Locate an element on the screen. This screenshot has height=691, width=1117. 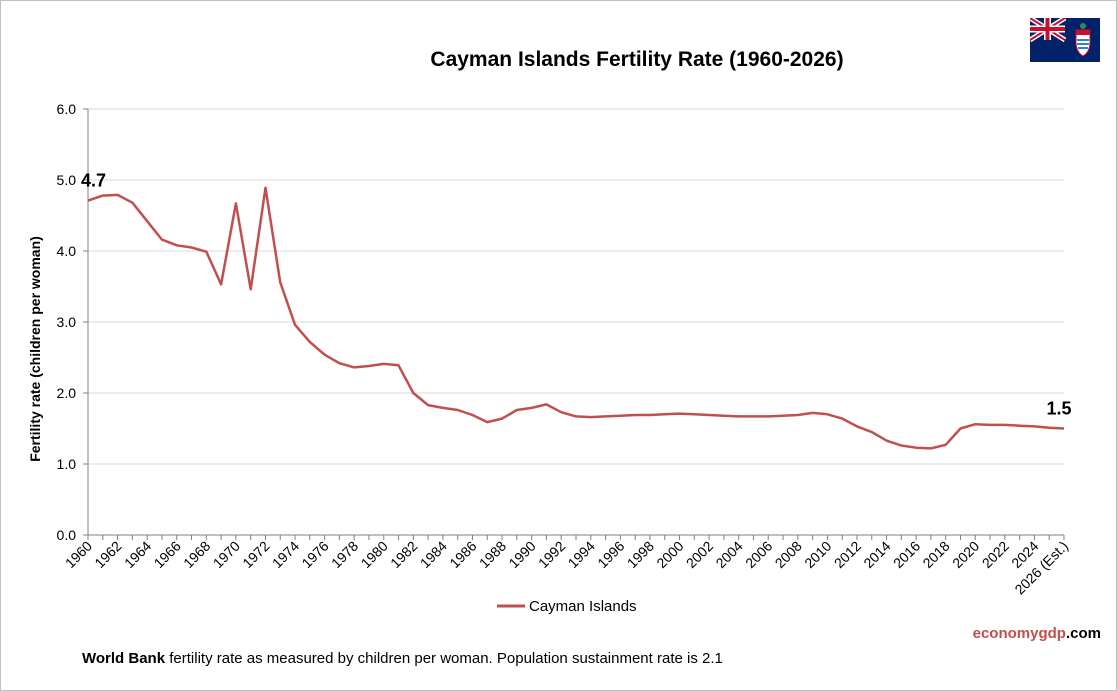
start-value-label: 4.7 is located at coordinates (93, 181).